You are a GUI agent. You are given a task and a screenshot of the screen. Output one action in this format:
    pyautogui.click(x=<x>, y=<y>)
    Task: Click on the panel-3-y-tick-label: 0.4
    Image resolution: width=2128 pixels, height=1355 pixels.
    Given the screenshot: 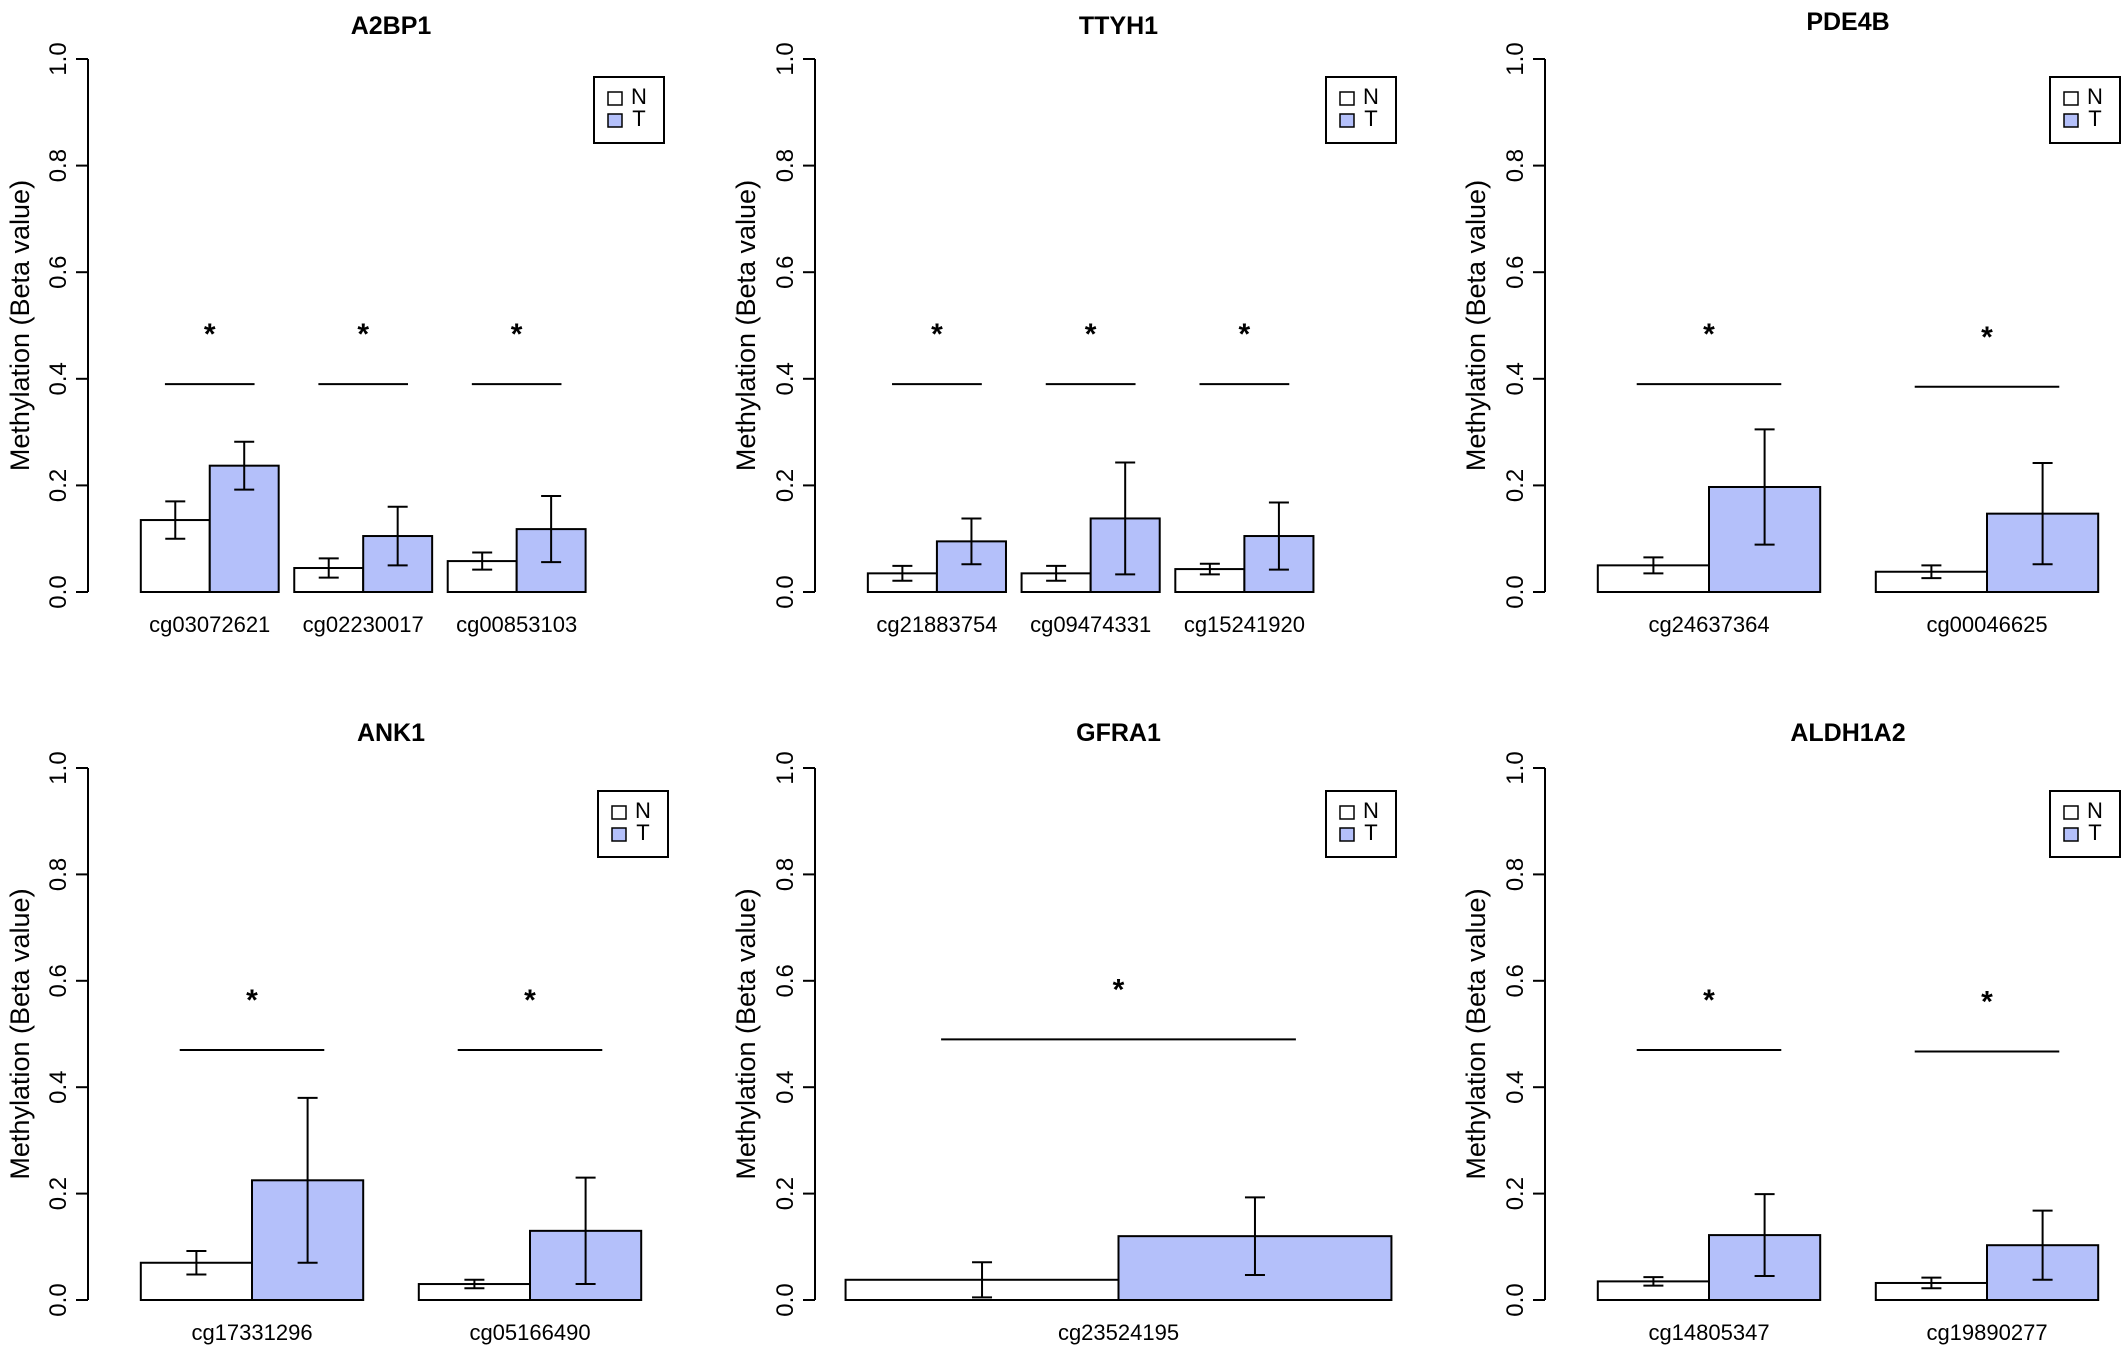 What is the action you would take?
    pyautogui.click(x=58, y=1087)
    